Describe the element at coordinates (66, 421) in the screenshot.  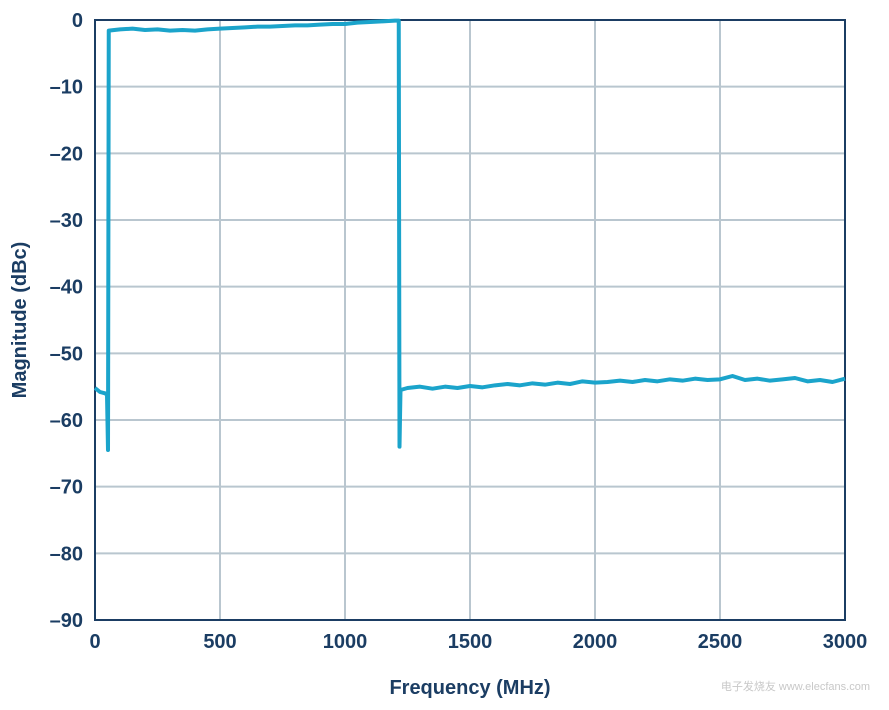
I see `y-tick-label: –60` at that location.